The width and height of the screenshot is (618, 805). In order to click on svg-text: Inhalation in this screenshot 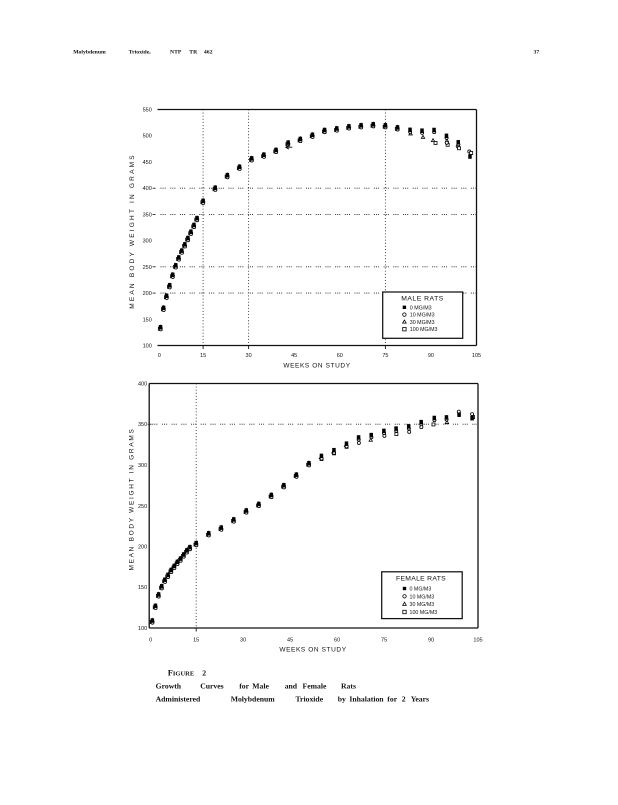, I will do `click(366, 699)`.